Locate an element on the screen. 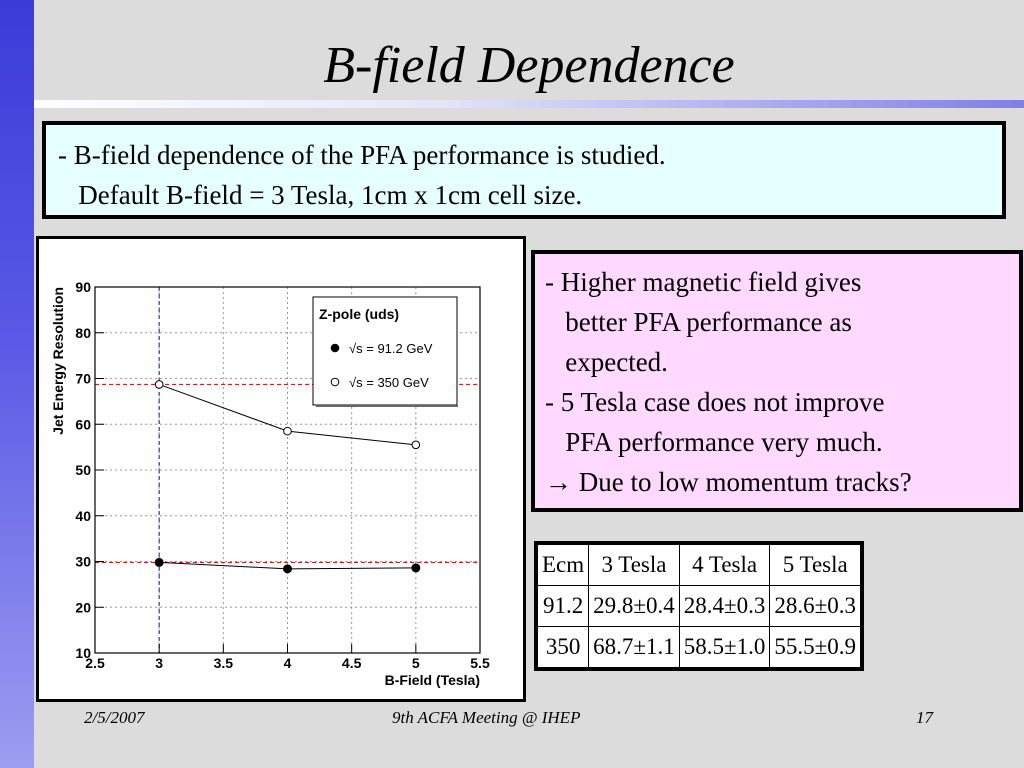 This screenshot has width=1024, height=768. y-tick-label: 20 is located at coordinates (83, 607).